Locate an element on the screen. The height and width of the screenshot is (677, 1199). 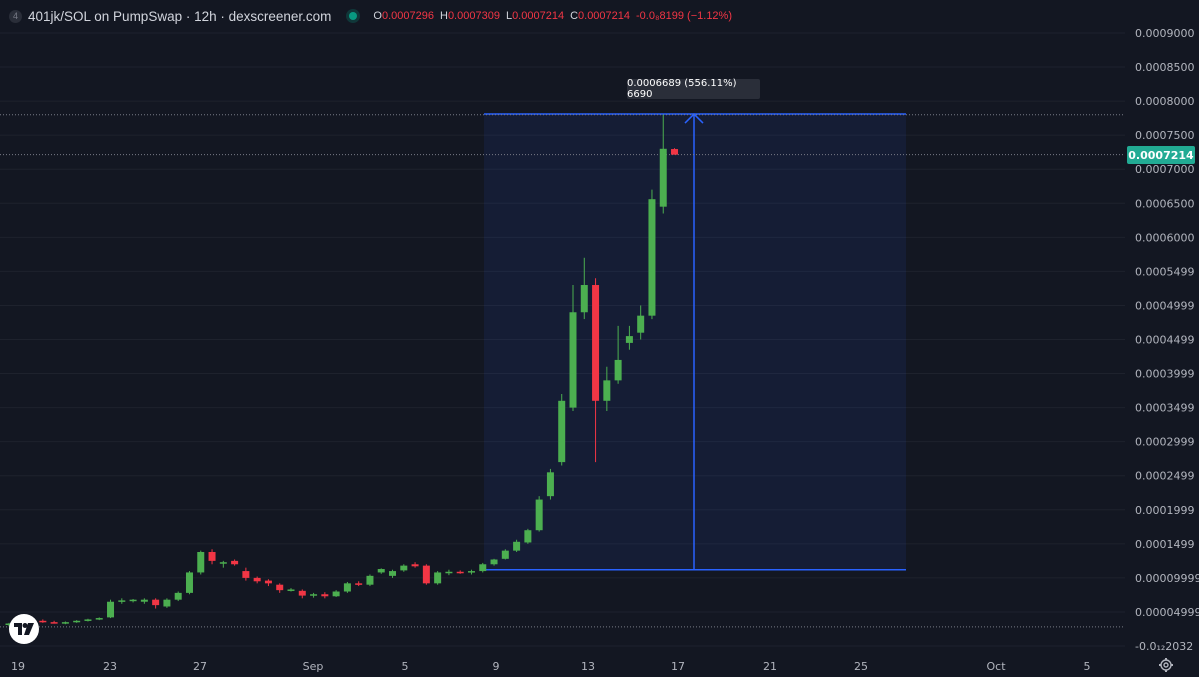
ohlc-key: H is located at coordinates (443, 16).